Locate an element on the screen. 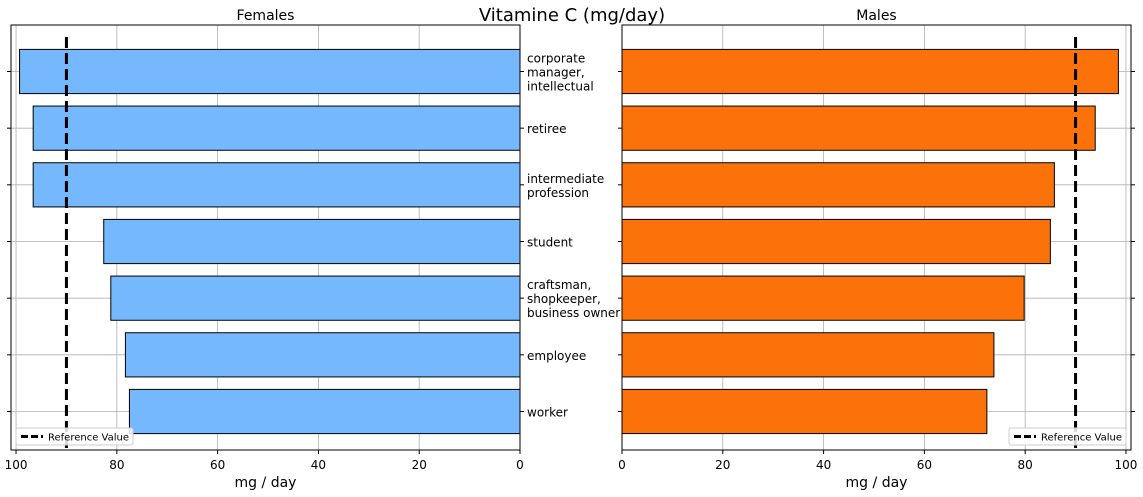 This screenshot has height=497, width=1143. category-label-line: intermediate is located at coordinates (565, 179).